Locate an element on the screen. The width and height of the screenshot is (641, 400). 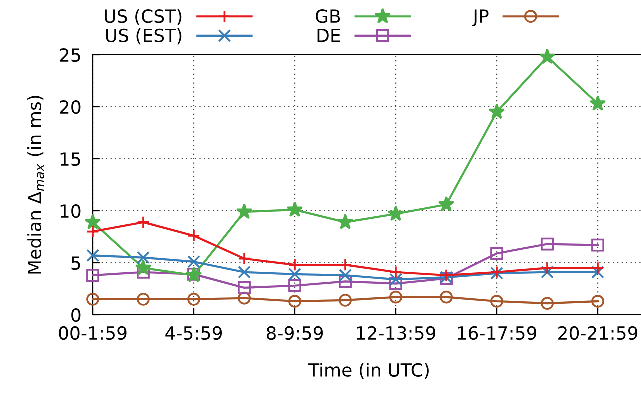
x-tick-label: 8-9:59 is located at coordinates (295, 333).